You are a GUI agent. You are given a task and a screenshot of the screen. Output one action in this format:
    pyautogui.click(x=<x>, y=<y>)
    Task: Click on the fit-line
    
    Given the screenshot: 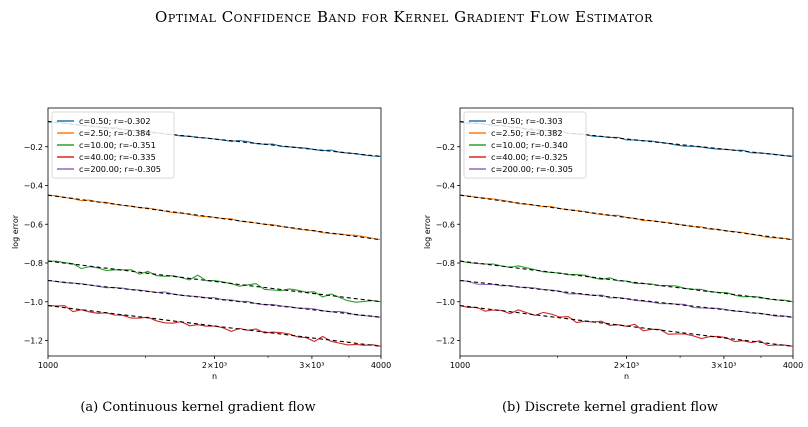 What is the action you would take?
    pyautogui.click(x=214, y=281)
    